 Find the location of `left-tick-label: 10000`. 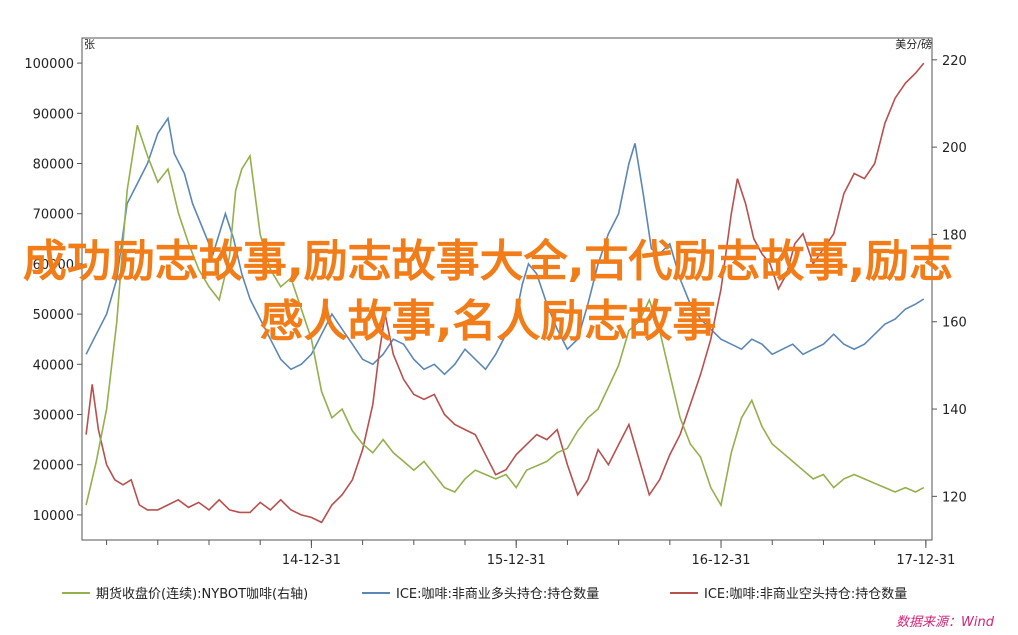

left-tick-label: 10000 is located at coordinates (53, 516).